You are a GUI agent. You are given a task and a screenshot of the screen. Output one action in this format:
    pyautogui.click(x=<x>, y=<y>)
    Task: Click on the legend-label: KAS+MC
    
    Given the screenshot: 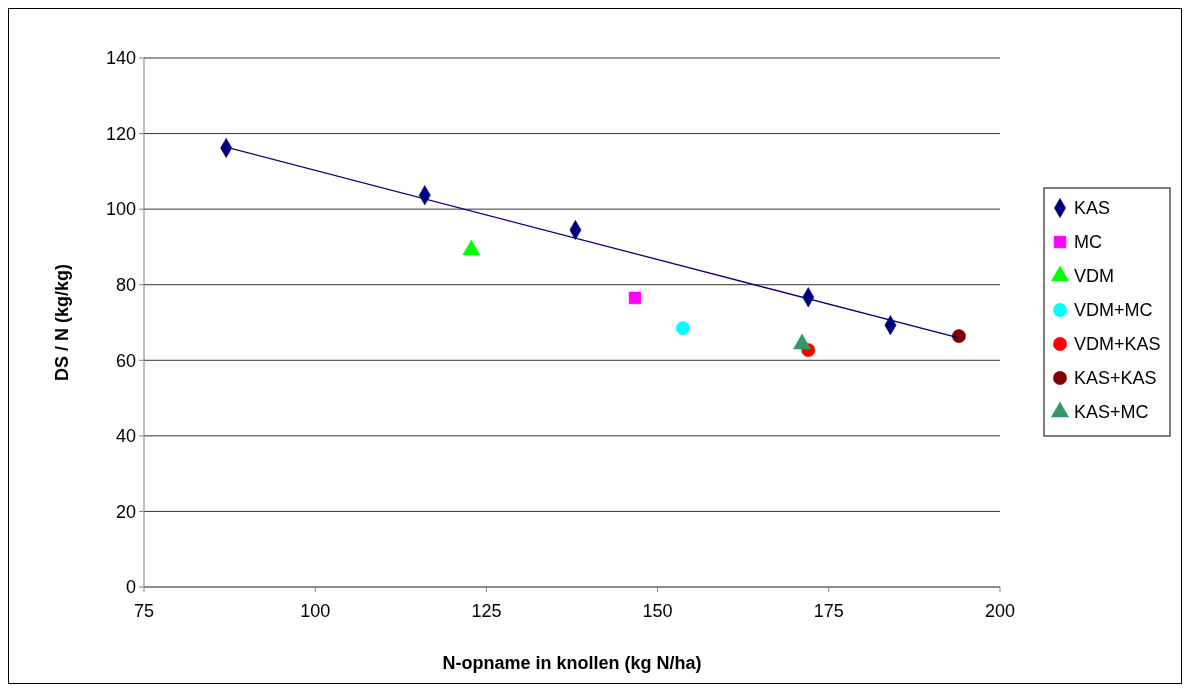 What is the action you would take?
    pyautogui.click(x=1111, y=412)
    